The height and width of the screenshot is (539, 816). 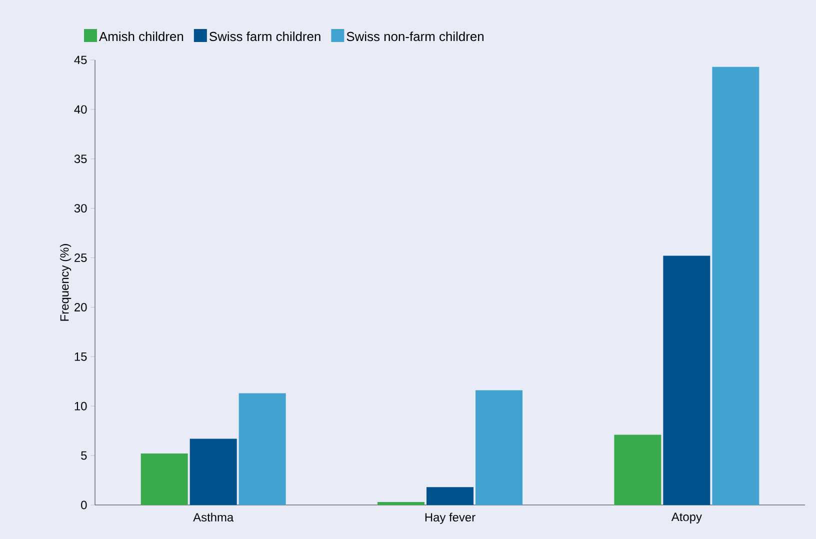 What do you see at coordinates (80, 208) in the screenshot?
I see `y-tick-label: 30` at bounding box center [80, 208].